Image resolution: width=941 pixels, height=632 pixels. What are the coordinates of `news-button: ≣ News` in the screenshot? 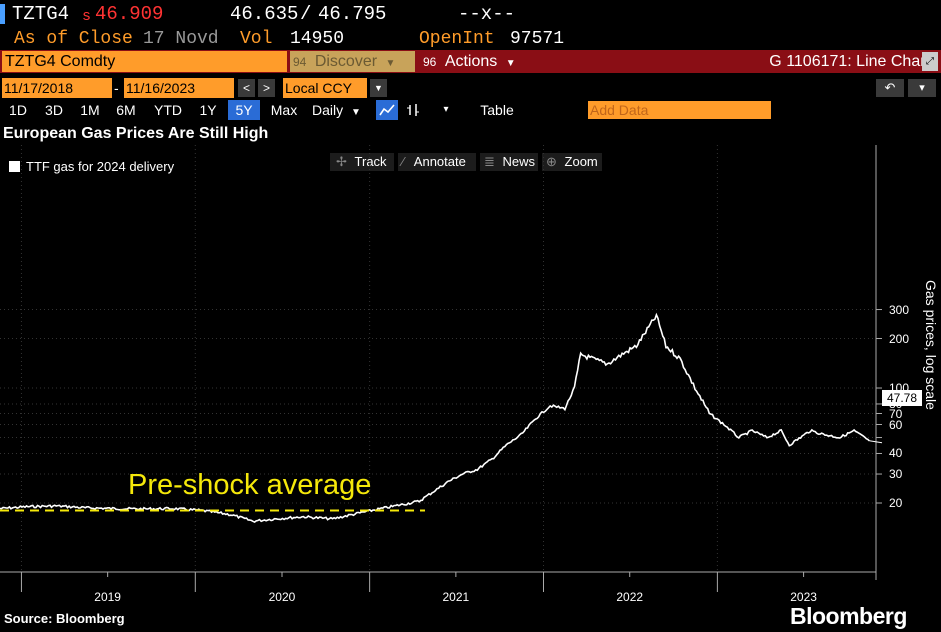 It's located at (509, 162).